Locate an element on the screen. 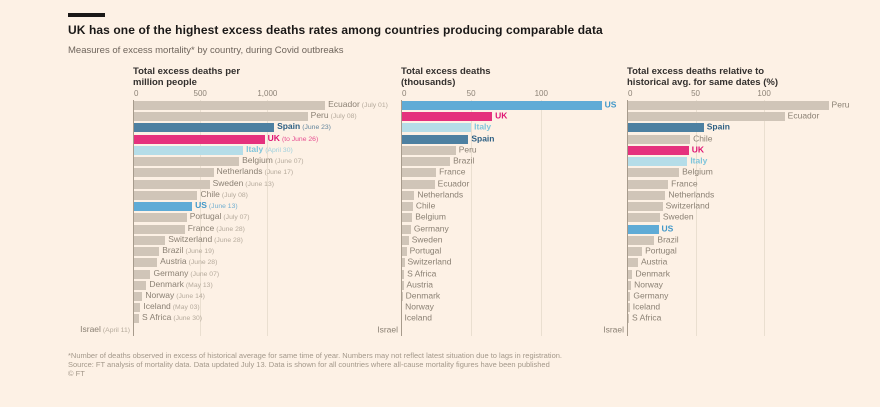 Image resolution: width=880 pixels, height=407 pixels. country-name: S Africa is located at coordinates (157, 317).